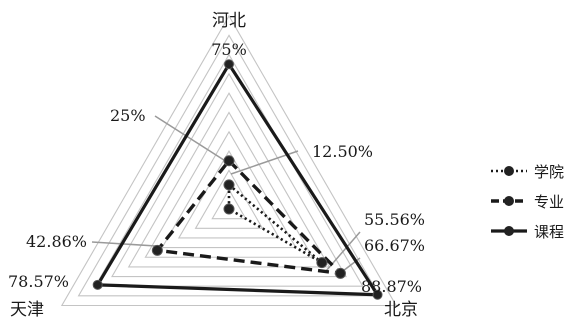 This screenshot has height=320, width=579. I want to click on series-0-legend-label: 学院, so click(549, 172).